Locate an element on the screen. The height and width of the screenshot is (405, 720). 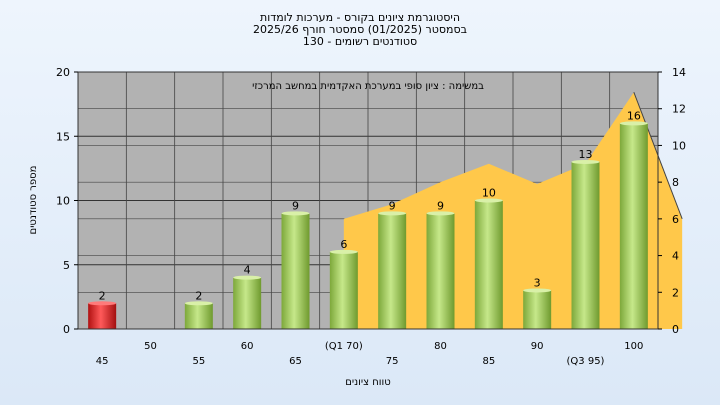
y2-tick-label: 2 is located at coordinates (675, 292).